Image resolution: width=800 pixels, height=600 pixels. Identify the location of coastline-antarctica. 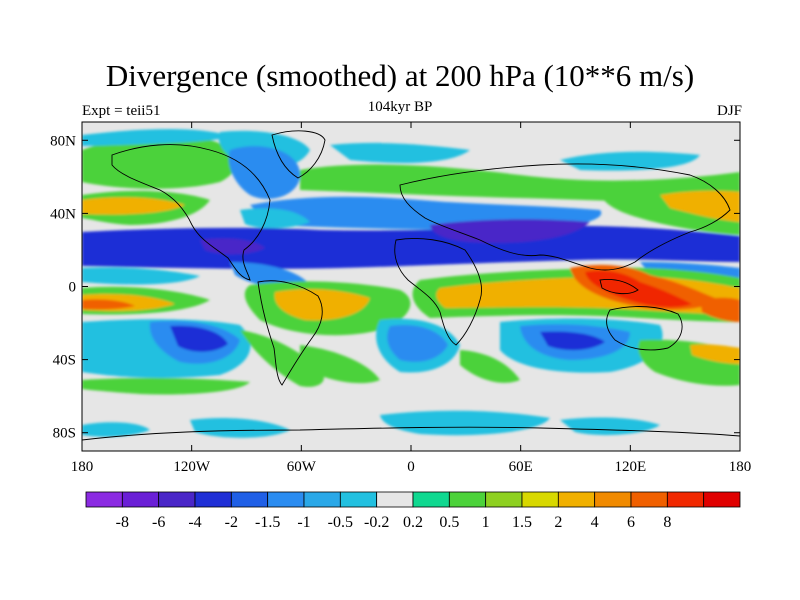
(411, 433).